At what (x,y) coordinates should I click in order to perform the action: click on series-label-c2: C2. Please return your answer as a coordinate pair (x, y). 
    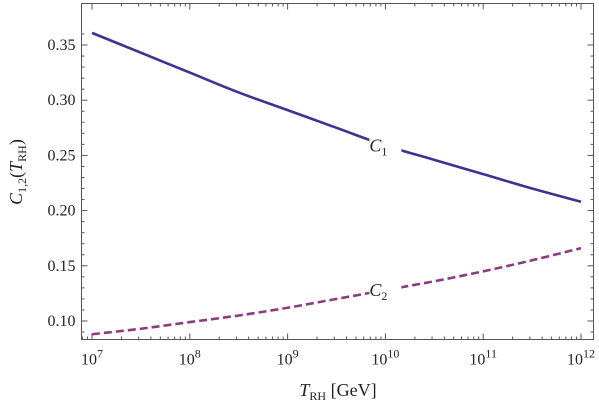
    Looking at the image, I should click on (378, 291).